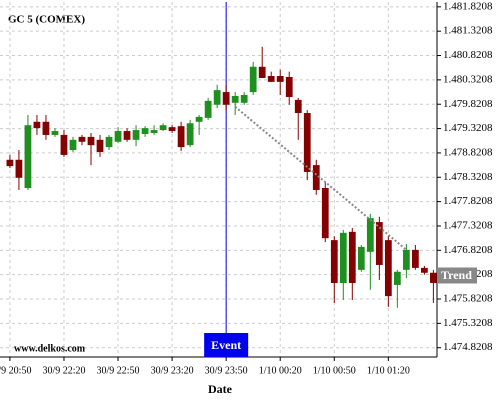  I want to click on y-tick-label: 1.475.8208, so click(468, 299).